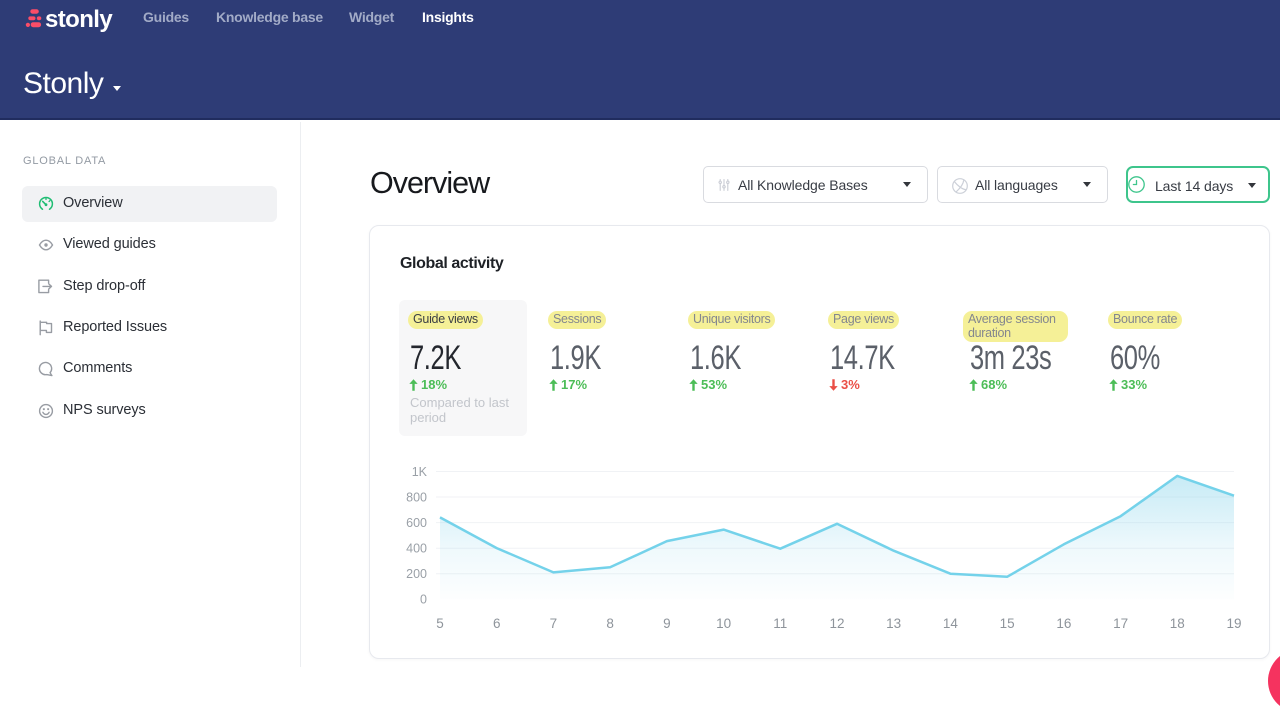 The height and width of the screenshot is (713, 1280). What do you see at coordinates (423, 600) in the screenshot?
I see `svg-text: 0` at bounding box center [423, 600].